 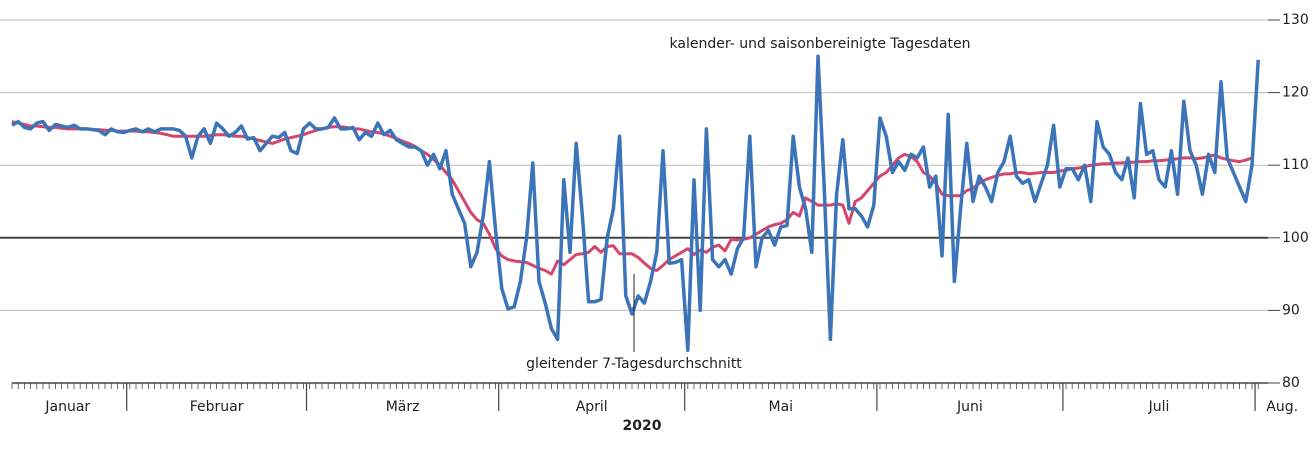 I want to click on month-label: Juli, so click(x=1159, y=407).